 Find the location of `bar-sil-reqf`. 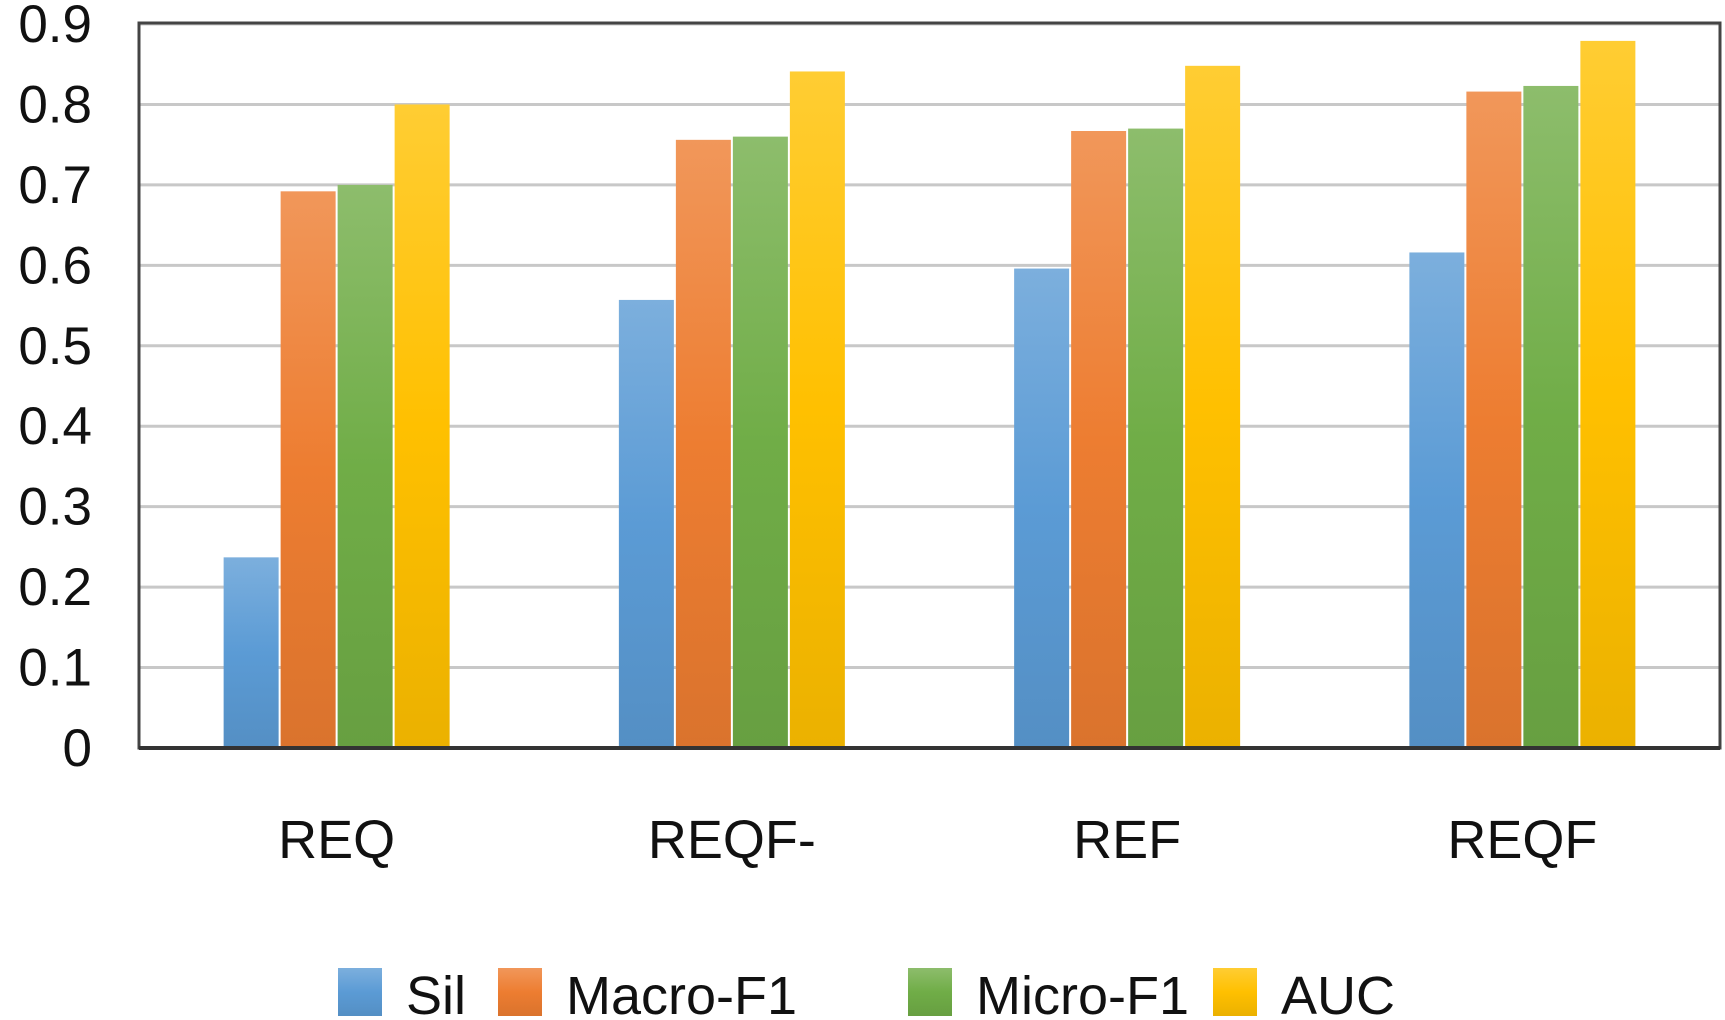

bar-sil-reqf is located at coordinates (1437, 500).